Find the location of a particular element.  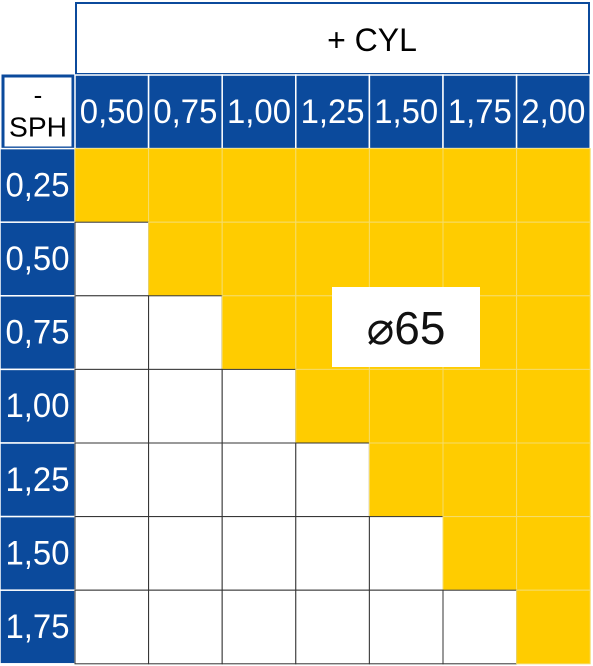

row-label: 1,25 is located at coordinates (38, 480).